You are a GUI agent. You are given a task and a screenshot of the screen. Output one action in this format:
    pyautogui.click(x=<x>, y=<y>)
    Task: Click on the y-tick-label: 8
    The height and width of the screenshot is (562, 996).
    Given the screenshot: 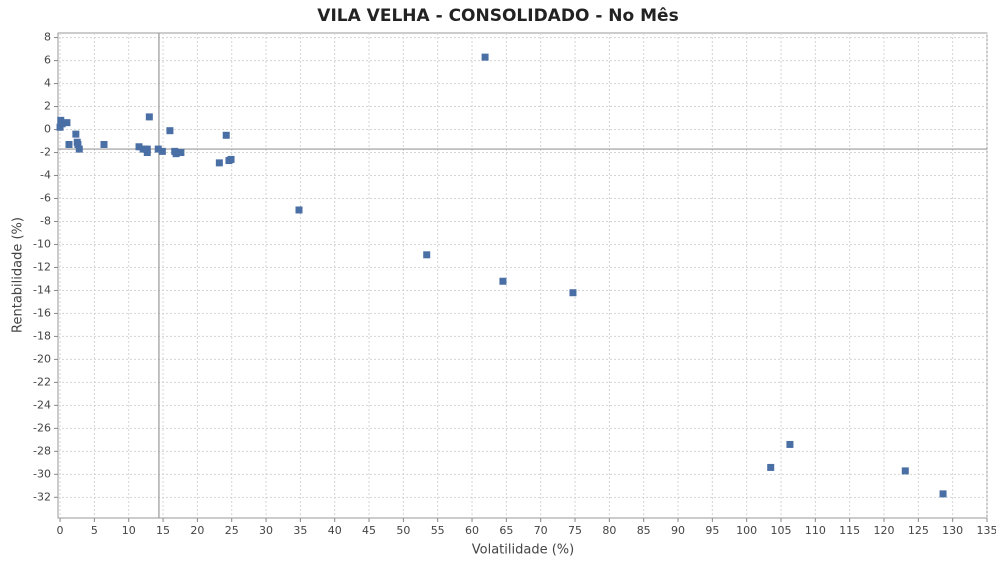 What is the action you would take?
    pyautogui.click(x=47, y=37)
    